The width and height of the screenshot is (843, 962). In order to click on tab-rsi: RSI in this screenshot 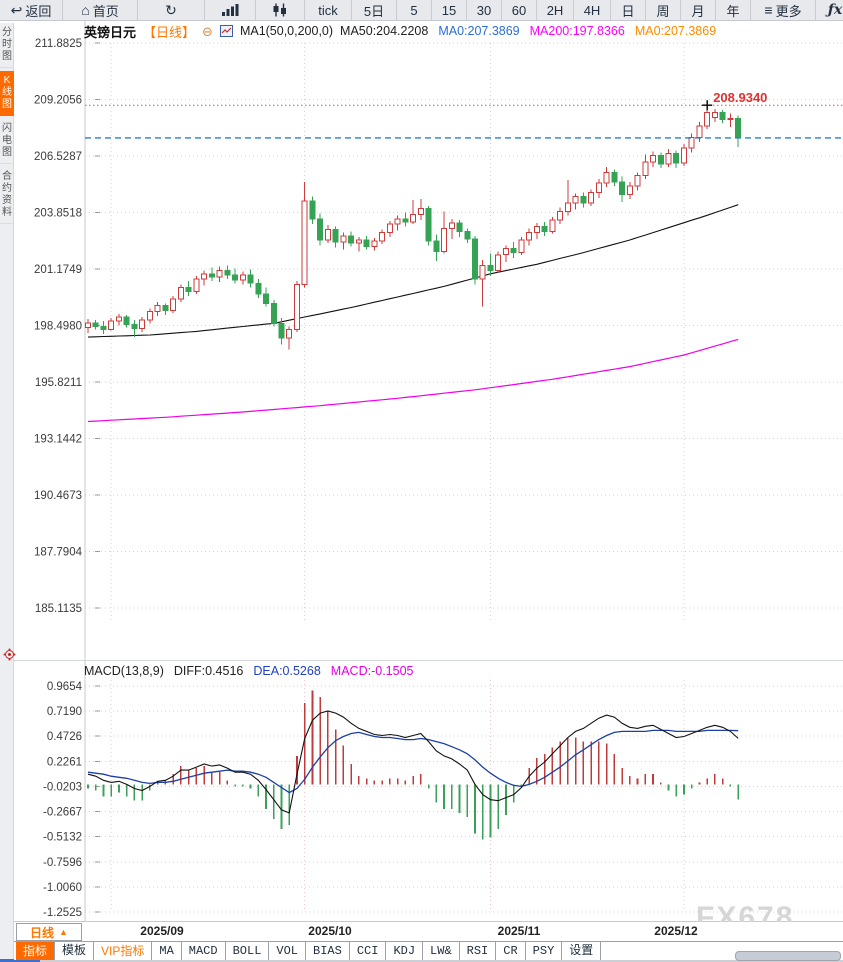, I will do `click(478, 951)`.